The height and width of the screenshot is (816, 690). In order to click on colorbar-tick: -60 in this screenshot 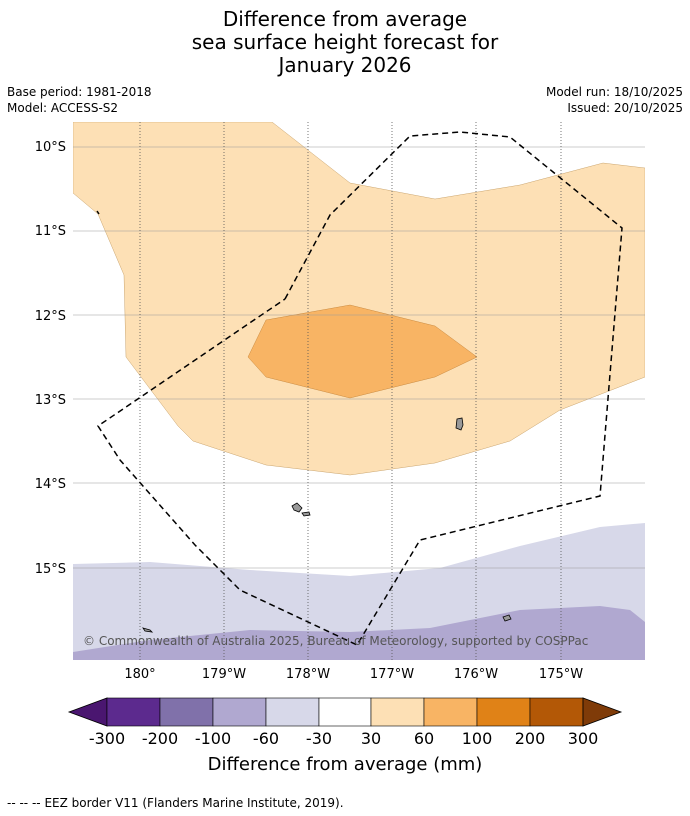, I will do `click(266, 738)`.